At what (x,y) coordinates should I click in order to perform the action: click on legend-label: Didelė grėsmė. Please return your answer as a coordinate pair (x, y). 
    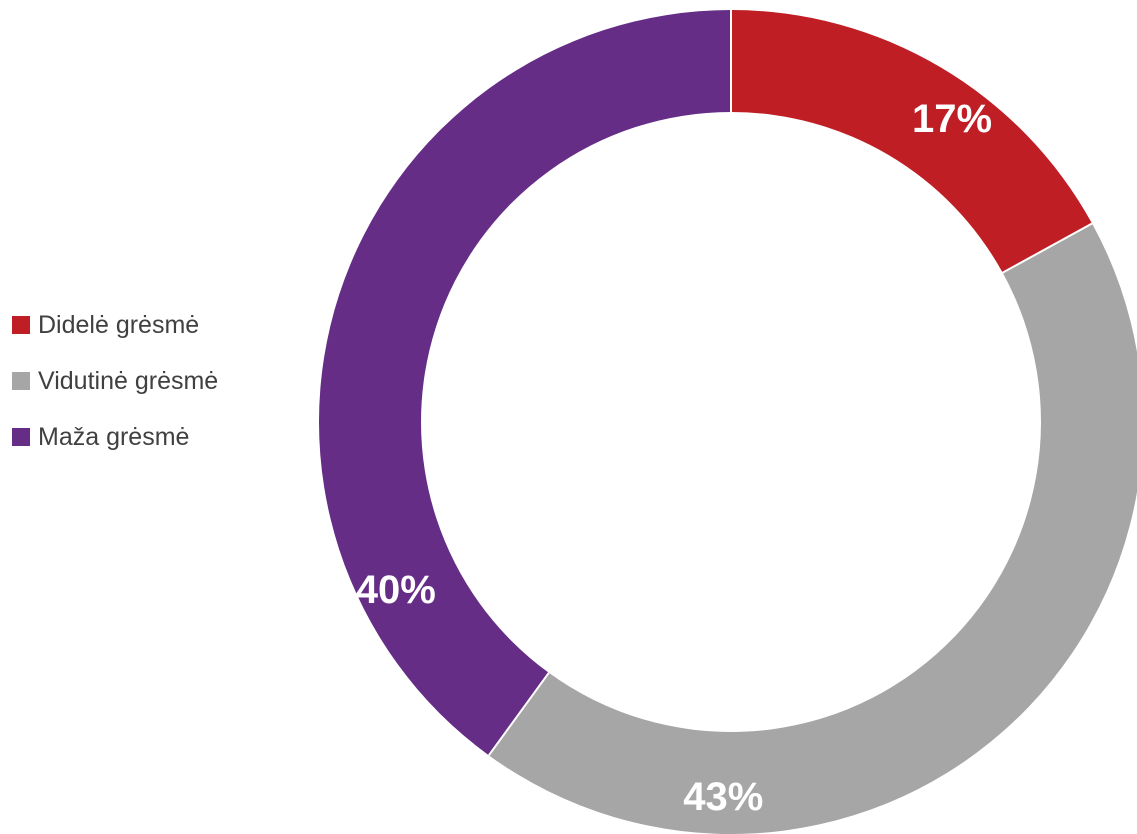
    Looking at the image, I should click on (119, 324).